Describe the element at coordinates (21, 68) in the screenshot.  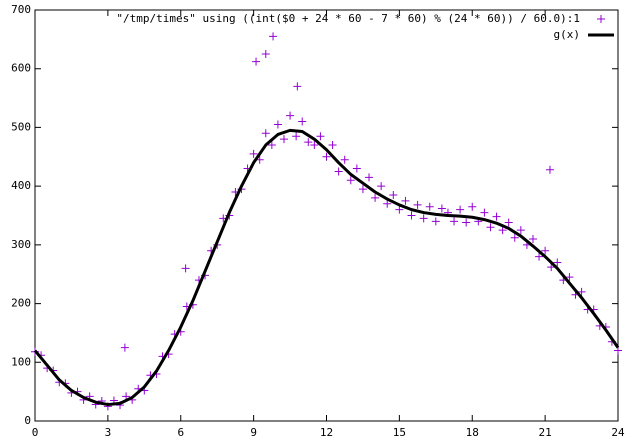
I see `y-tick-label: 600` at that location.